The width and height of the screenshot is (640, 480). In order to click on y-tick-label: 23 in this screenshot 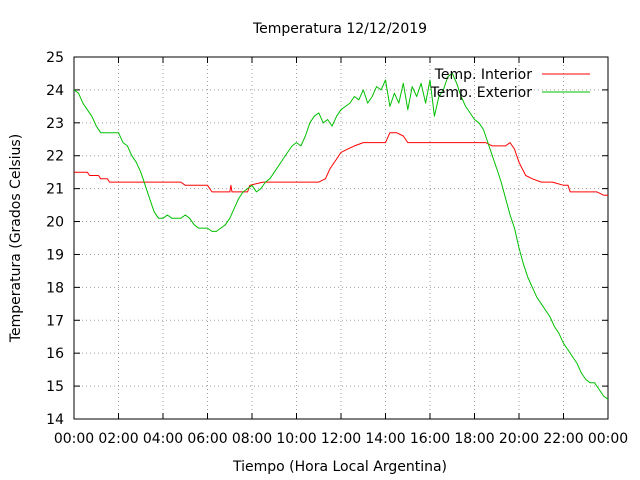, I will do `click(55, 124)`.